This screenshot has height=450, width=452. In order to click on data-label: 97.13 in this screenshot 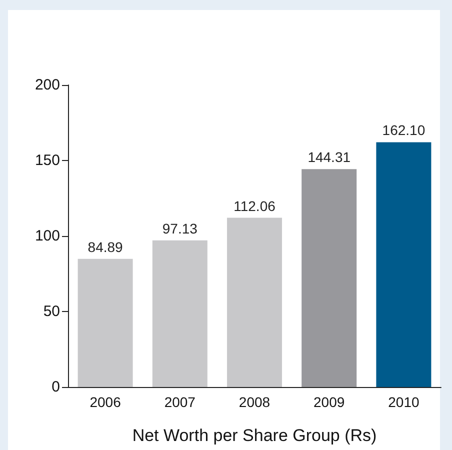, I will do `click(180, 228)`.